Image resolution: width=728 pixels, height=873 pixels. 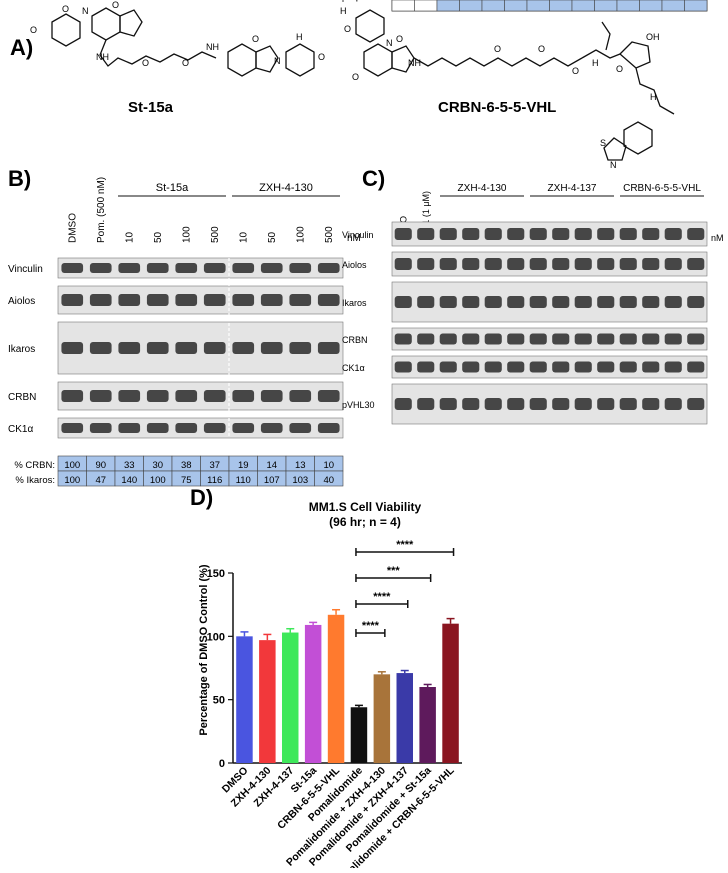 I want to click on panel-label-d: D), so click(x=201, y=497).